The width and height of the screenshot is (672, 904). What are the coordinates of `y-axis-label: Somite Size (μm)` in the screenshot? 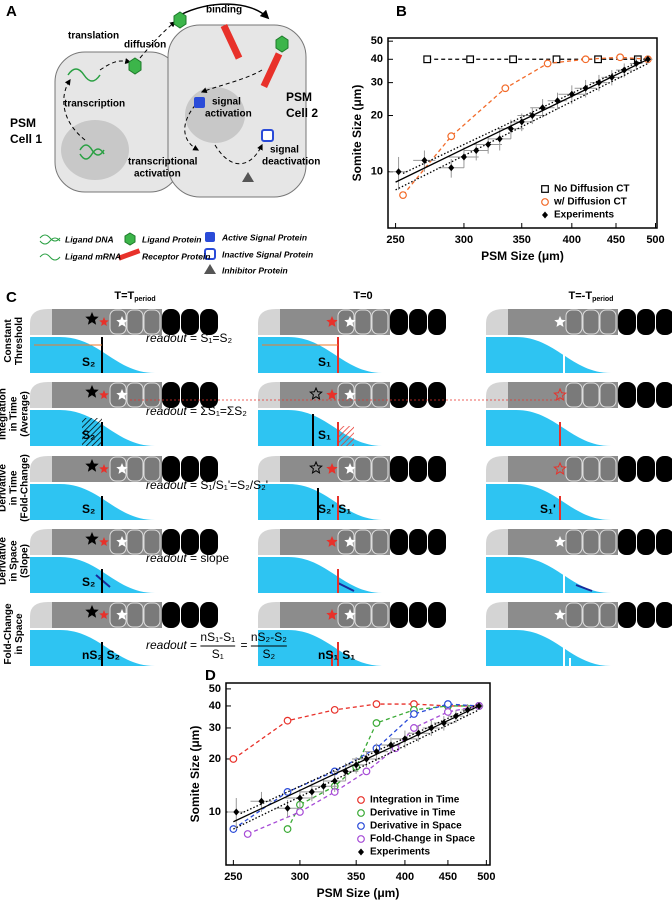 It's located at (357, 133).